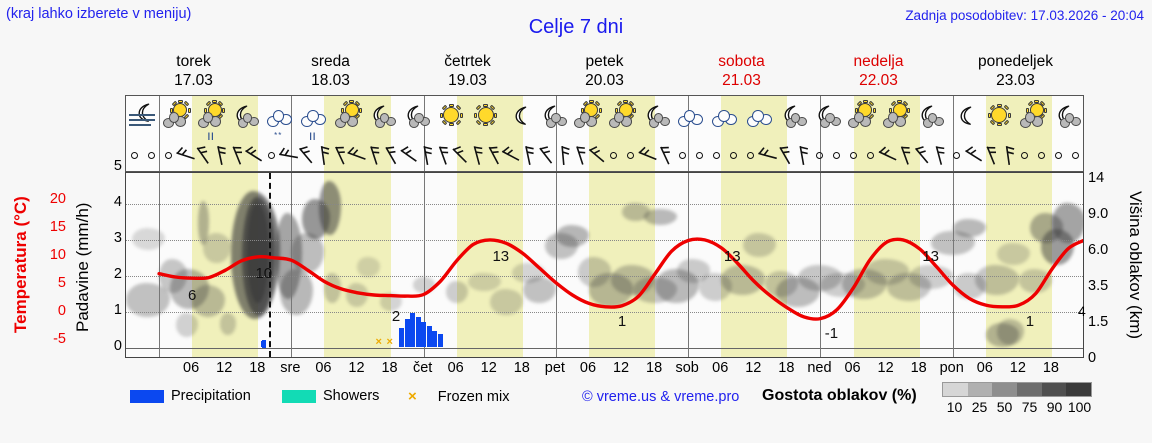 This screenshot has height=443, width=1152. Describe the element at coordinates (741, 80) in the screenshot. I see `day-date: 21.03` at that location.